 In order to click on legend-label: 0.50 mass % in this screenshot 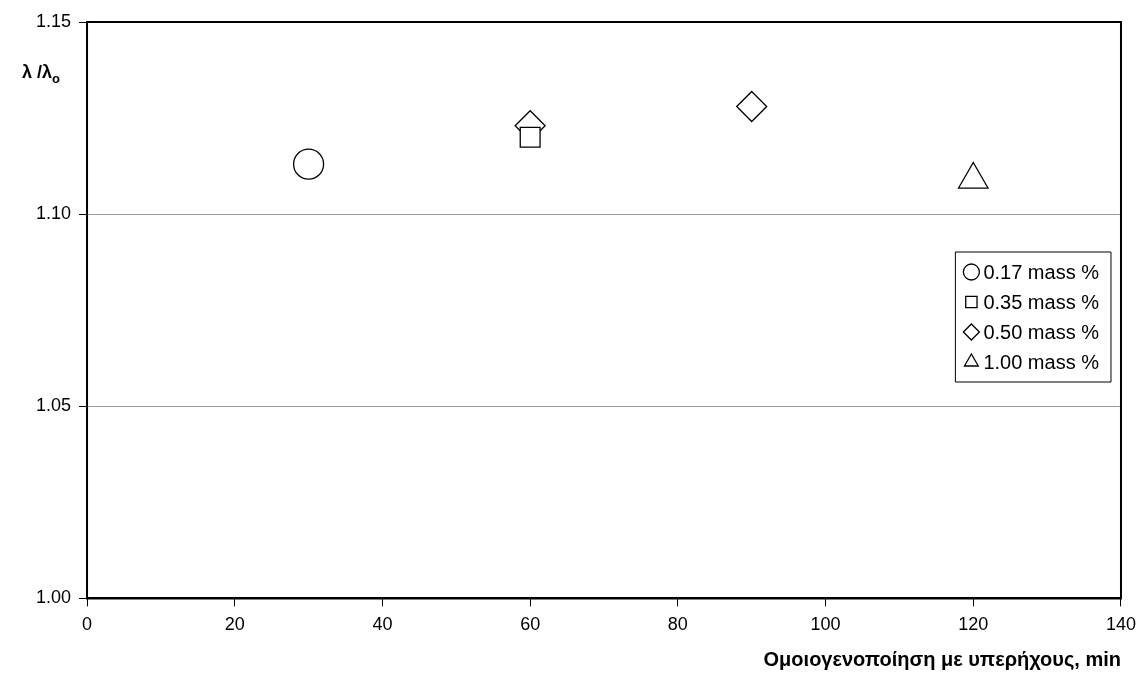, I will do `click(1041, 331)`.